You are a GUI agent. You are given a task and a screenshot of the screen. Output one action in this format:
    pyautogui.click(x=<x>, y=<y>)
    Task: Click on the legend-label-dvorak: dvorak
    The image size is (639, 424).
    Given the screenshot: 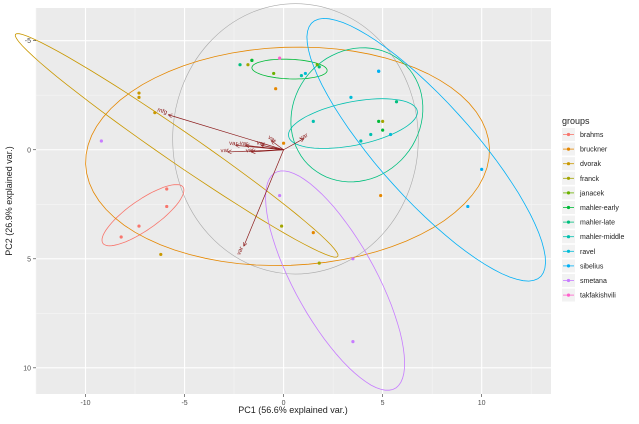 What is the action you would take?
    pyautogui.click(x=591, y=164)
    